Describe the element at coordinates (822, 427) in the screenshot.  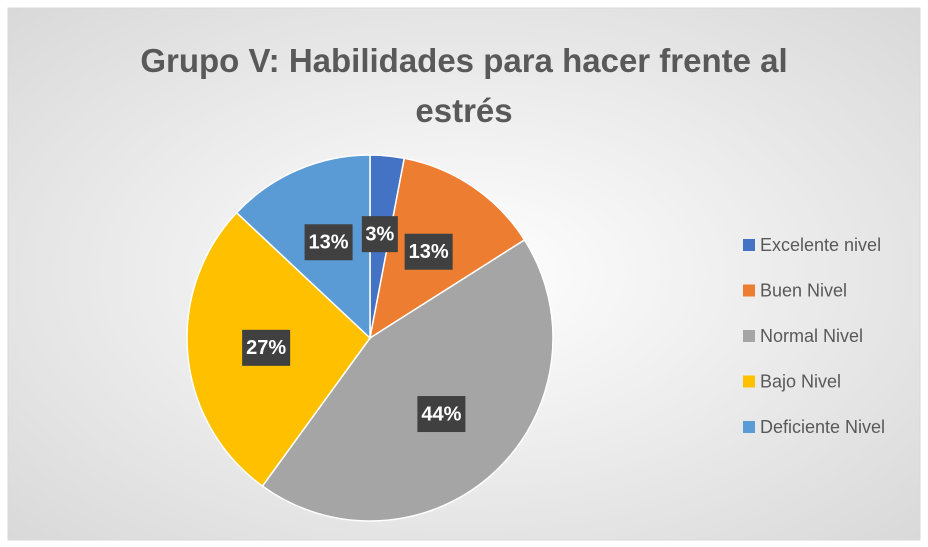
I see `legend-label: Deficiente Nivel` at that location.